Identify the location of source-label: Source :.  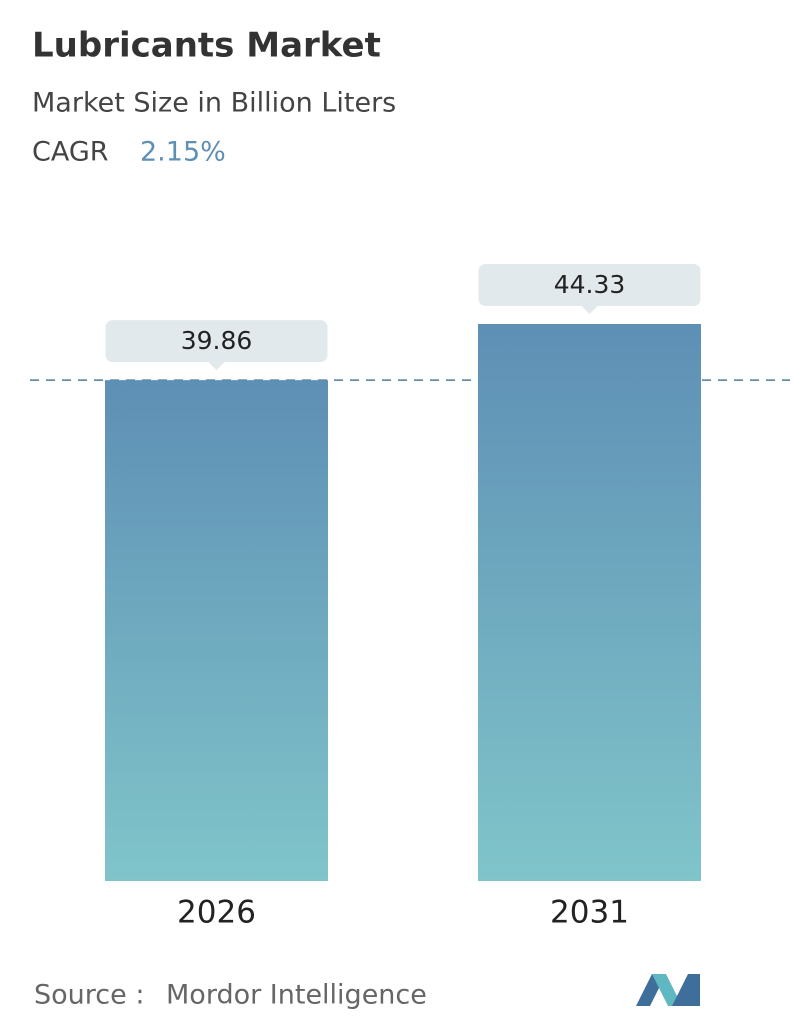
(89, 995).